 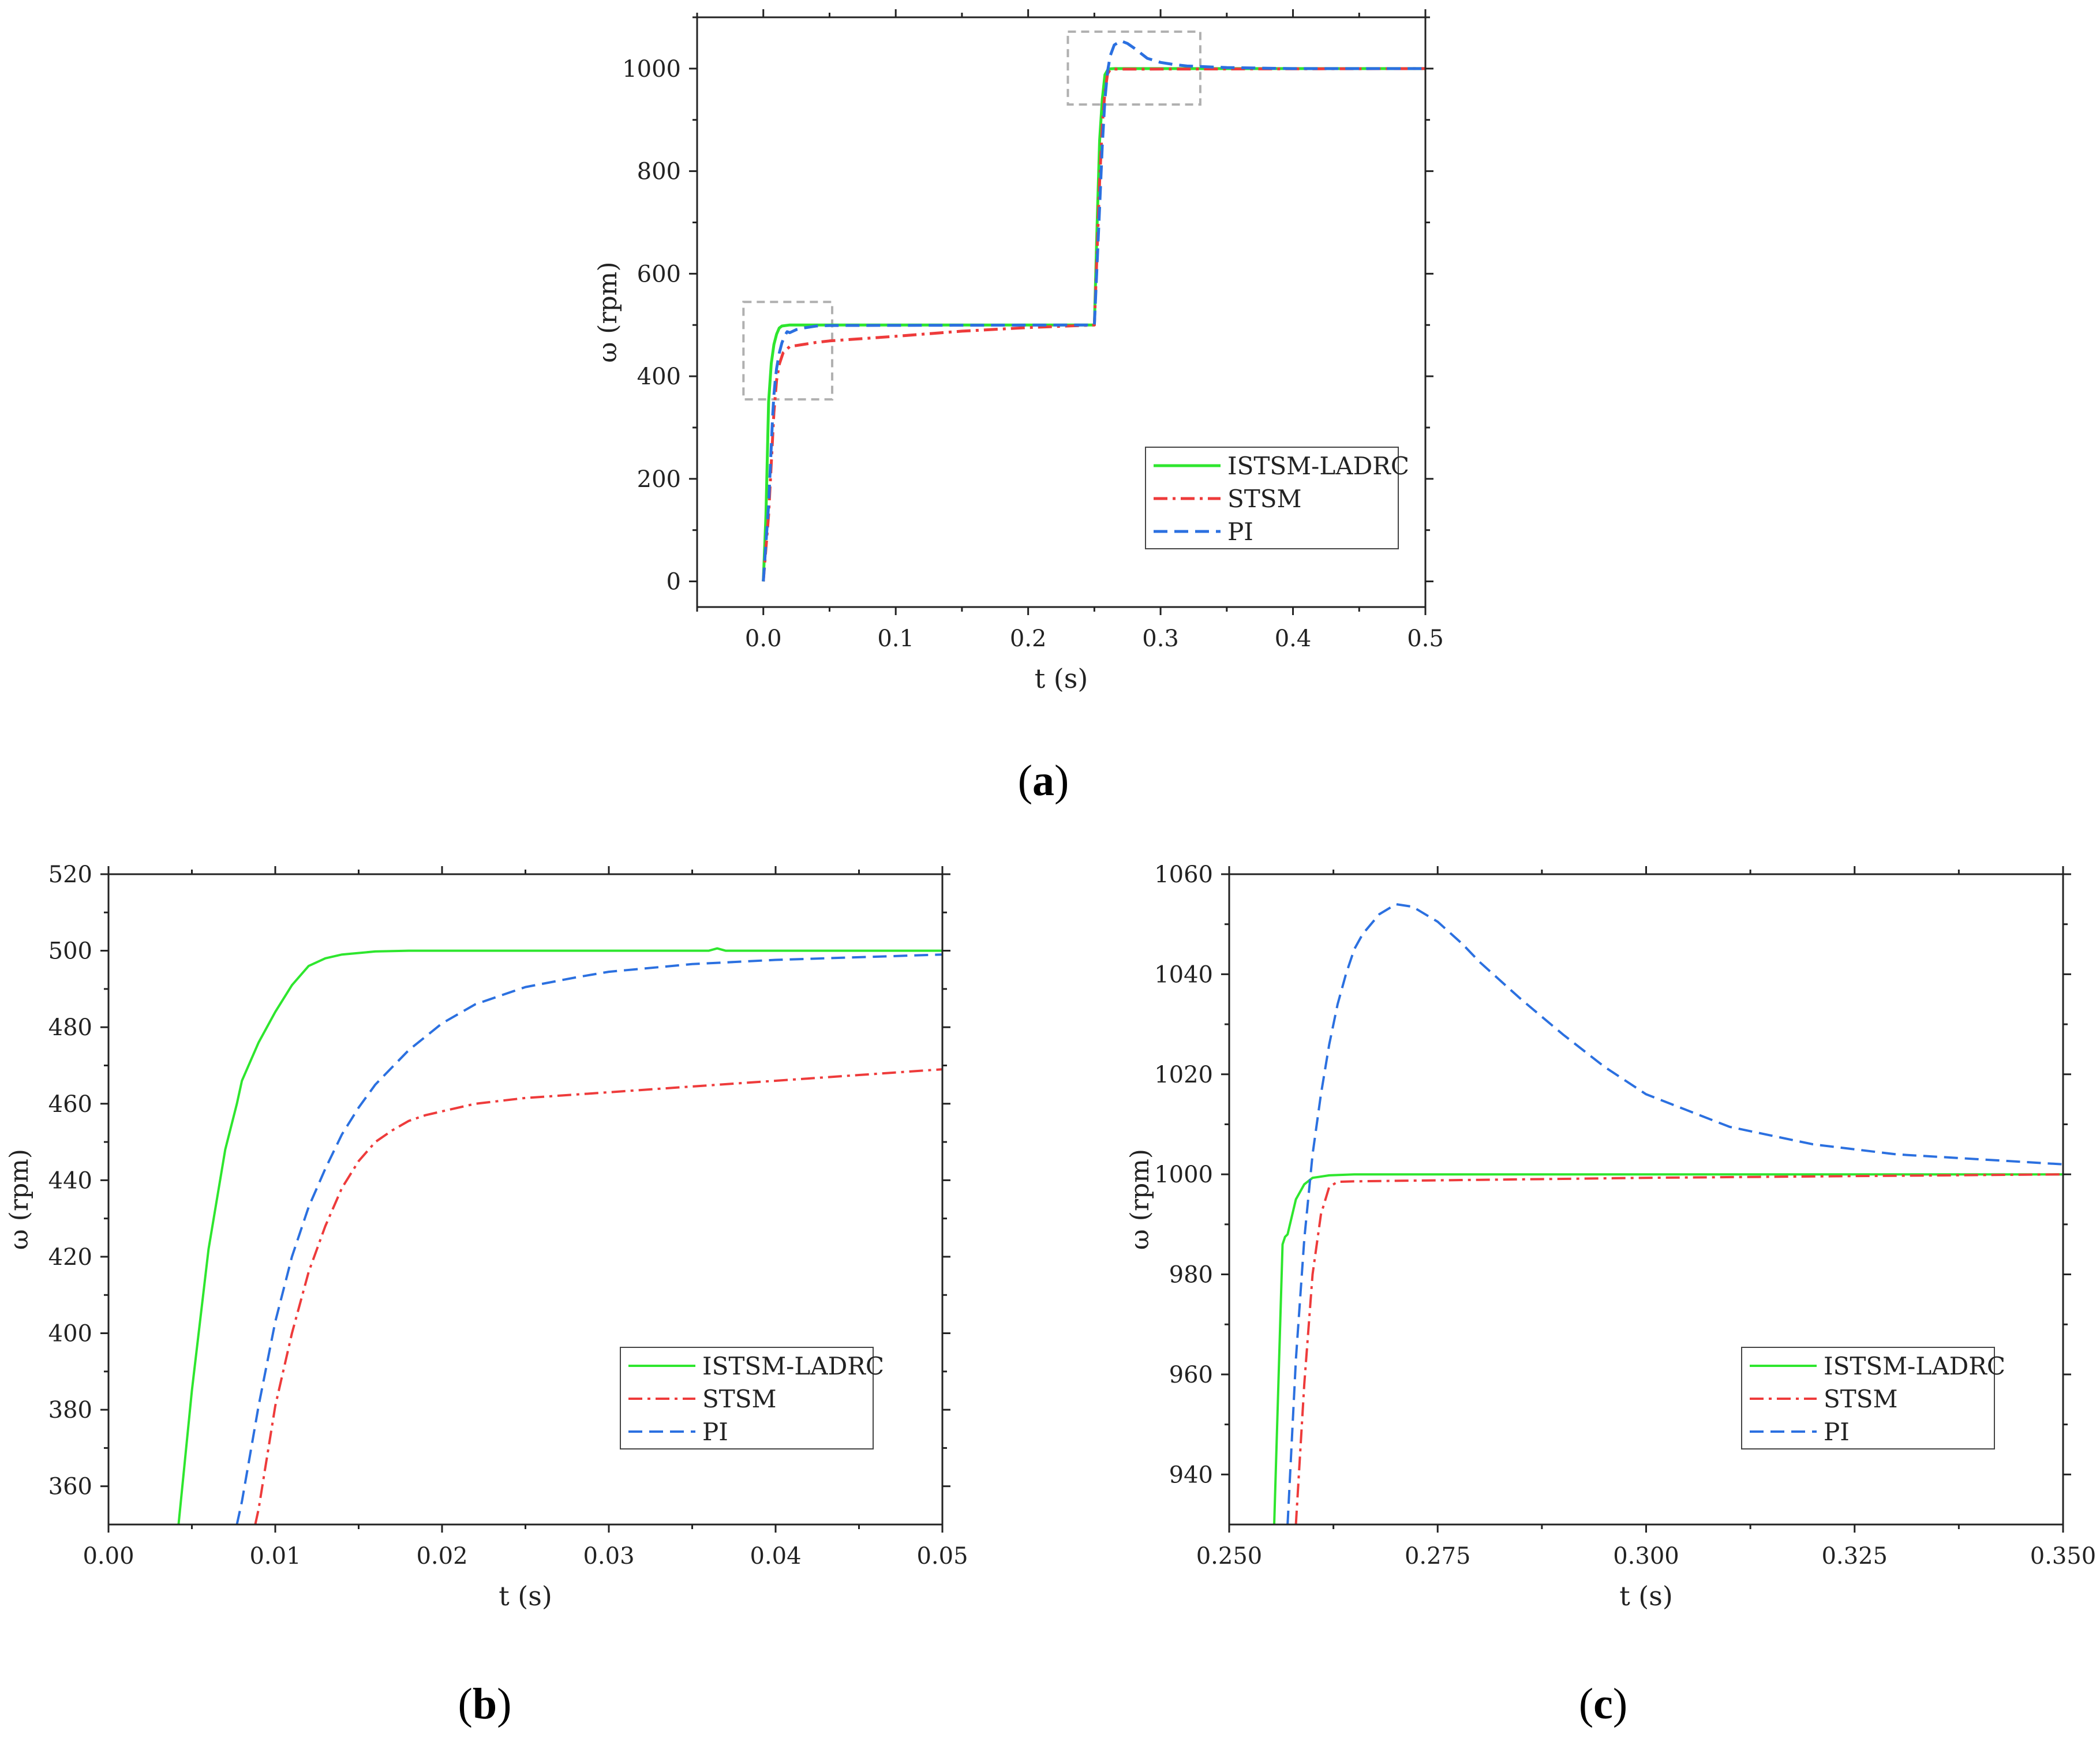 What do you see at coordinates (1184, 1075) in the screenshot?
I see `y-tick-label: 1020` at bounding box center [1184, 1075].